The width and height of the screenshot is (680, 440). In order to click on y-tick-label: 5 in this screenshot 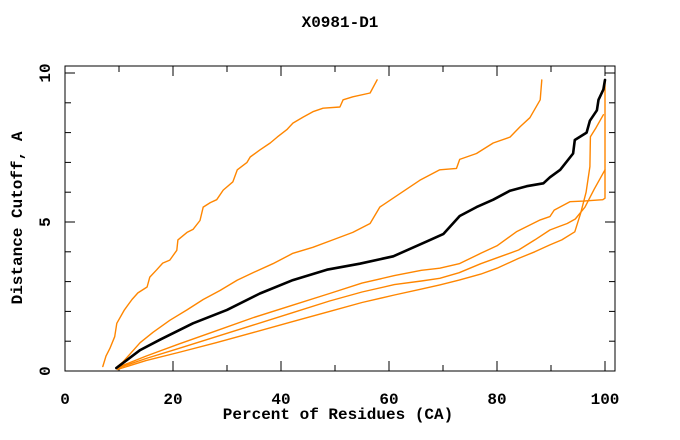, I will do `click(46, 222)`.